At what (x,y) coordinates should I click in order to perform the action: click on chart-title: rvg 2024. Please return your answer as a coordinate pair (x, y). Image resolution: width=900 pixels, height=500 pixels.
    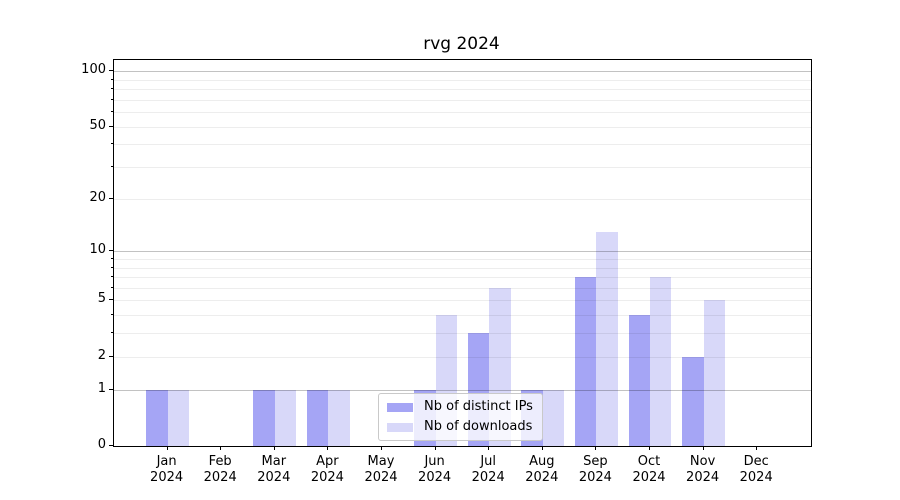
    Looking at the image, I should click on (461, 44).